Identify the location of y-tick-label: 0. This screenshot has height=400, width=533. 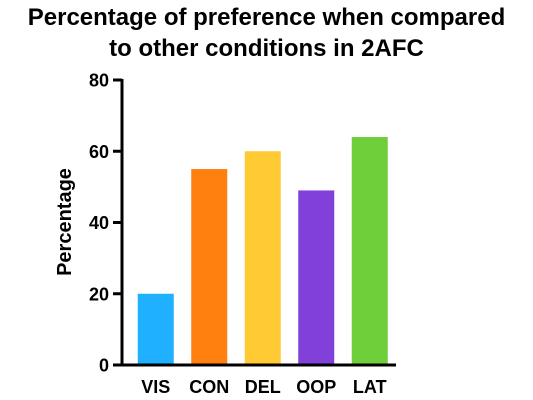
(104, 366).